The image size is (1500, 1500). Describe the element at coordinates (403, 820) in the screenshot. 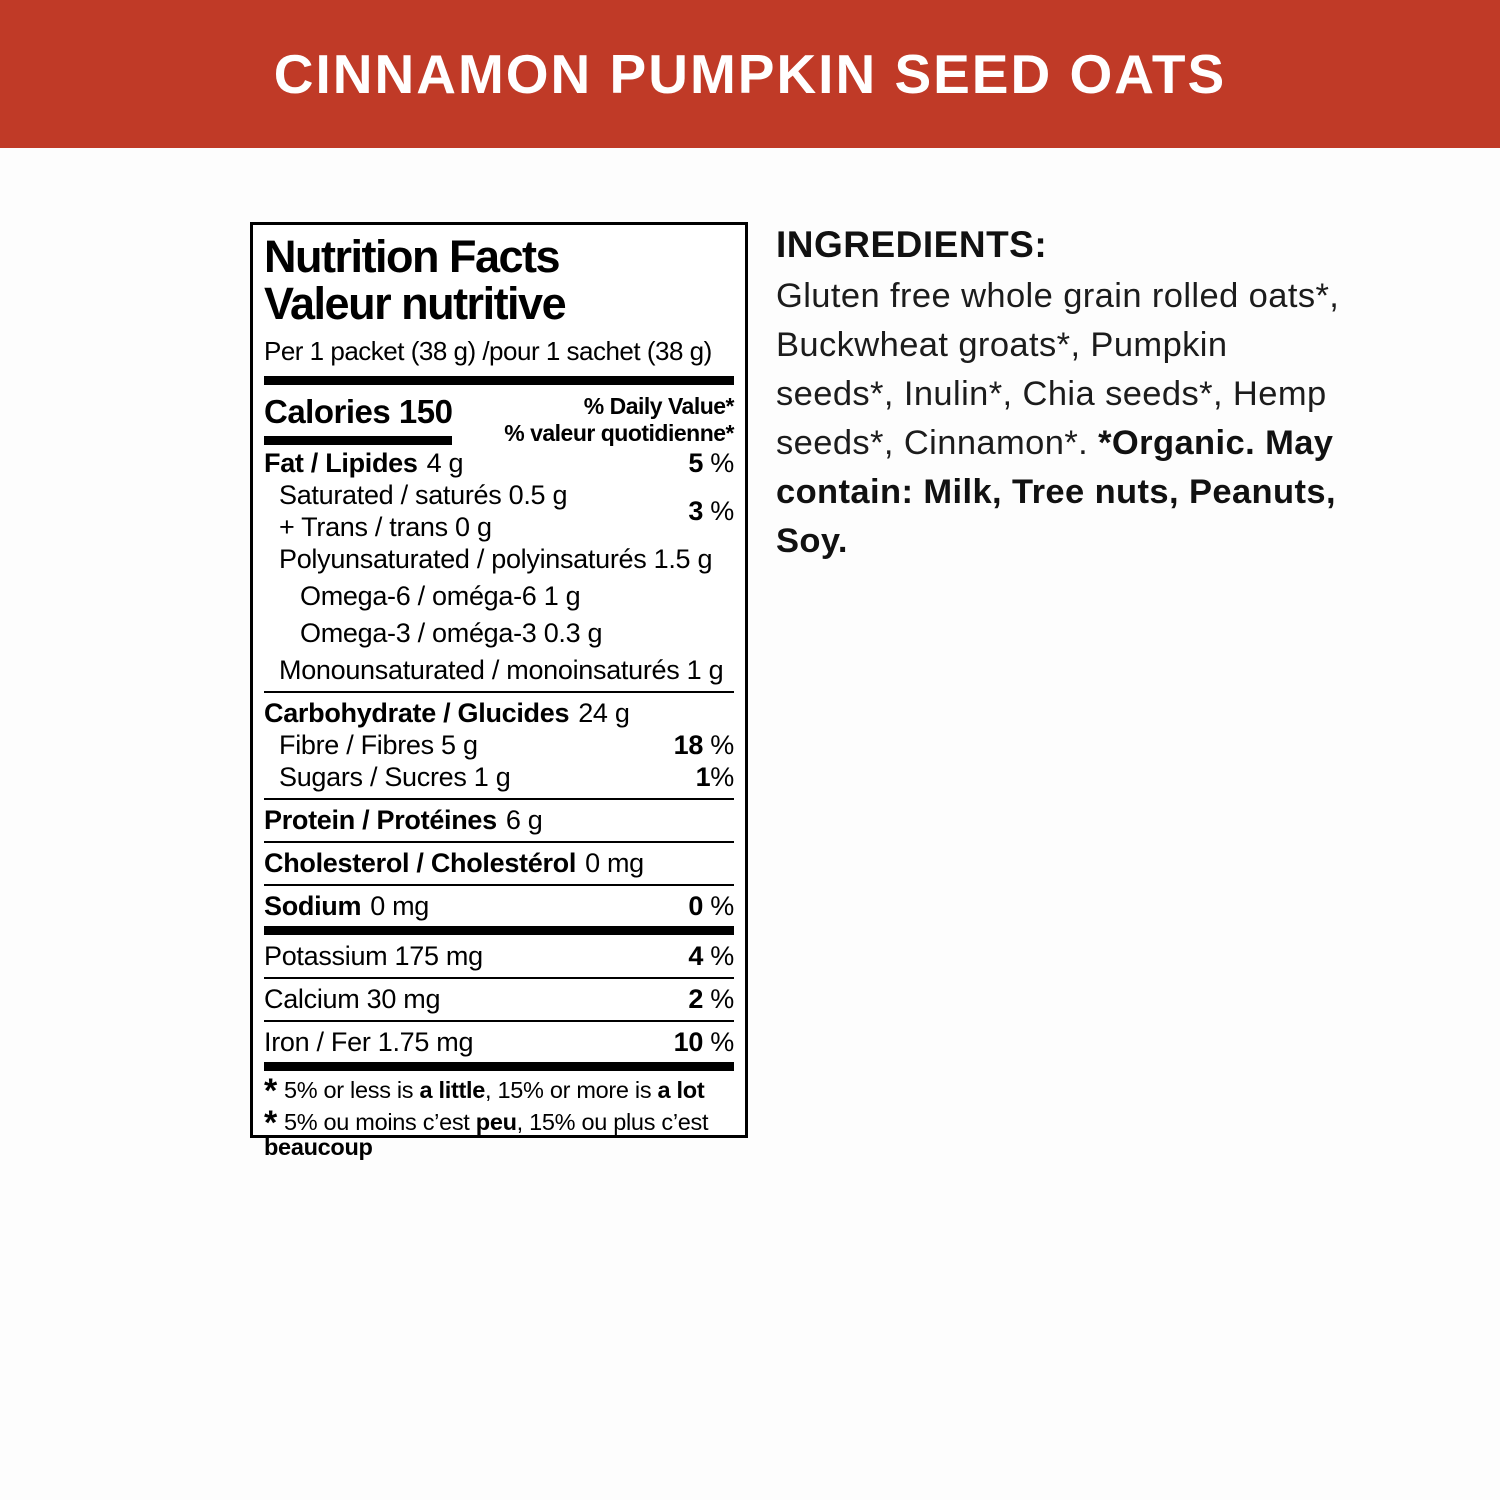

I see `nutrient-row-protein: Protein / Protéines 6 g` at that location.